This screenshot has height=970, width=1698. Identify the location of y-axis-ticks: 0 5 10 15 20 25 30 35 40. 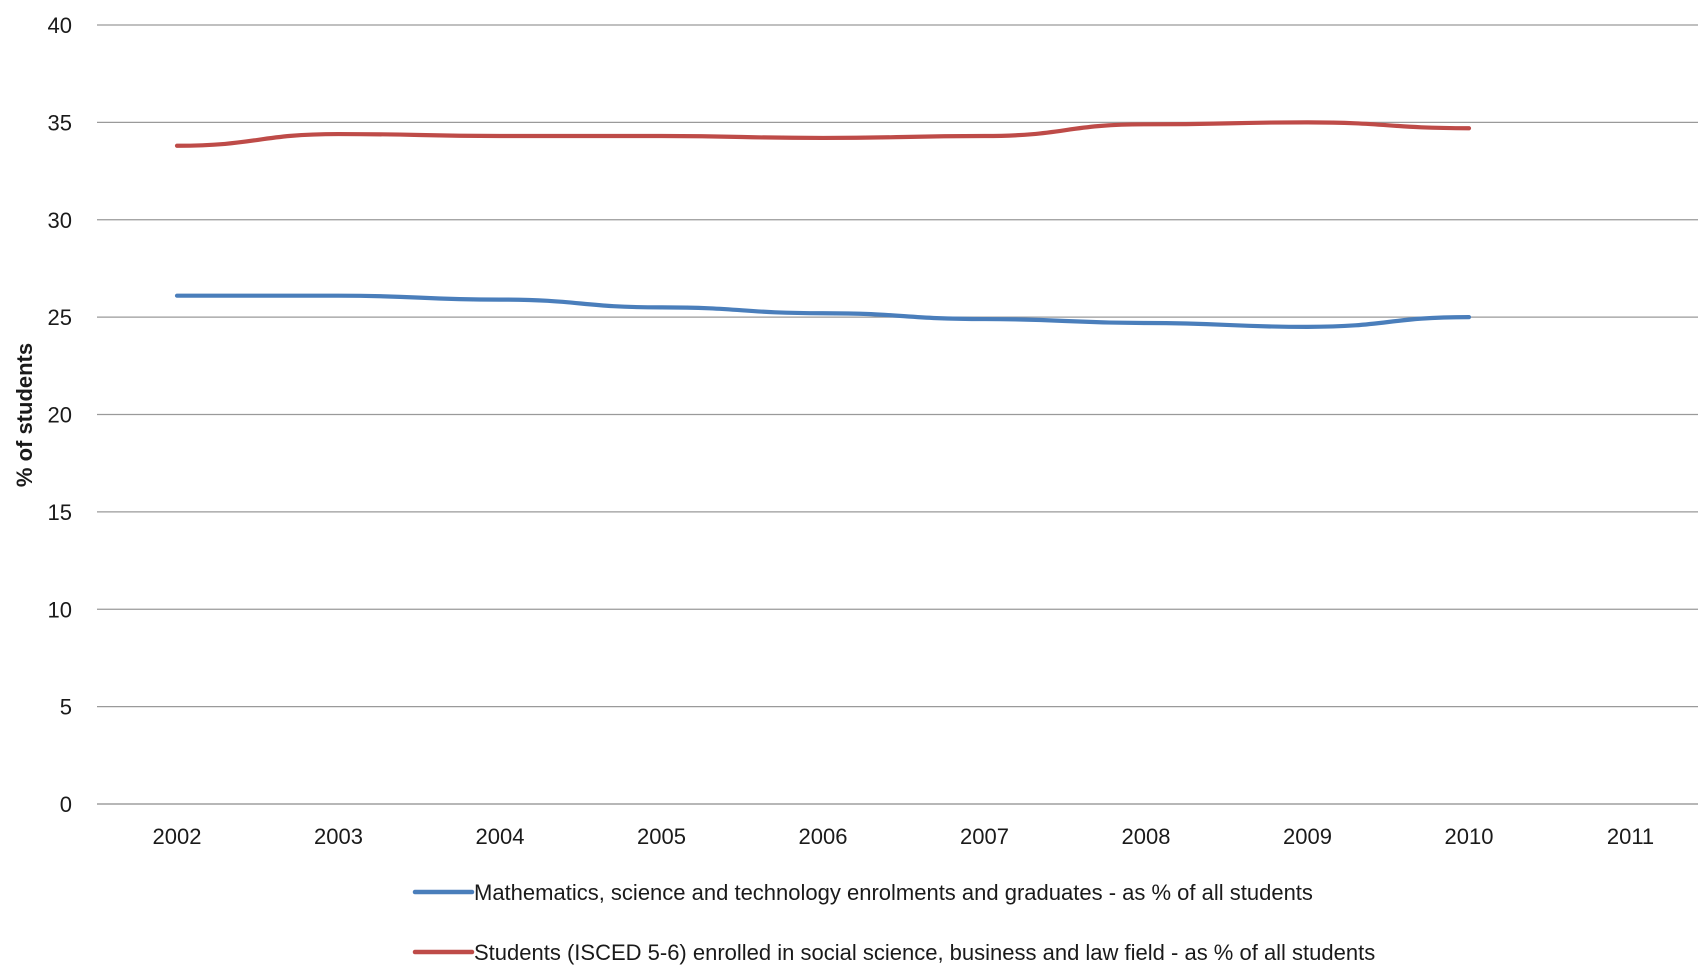
(60, 415).